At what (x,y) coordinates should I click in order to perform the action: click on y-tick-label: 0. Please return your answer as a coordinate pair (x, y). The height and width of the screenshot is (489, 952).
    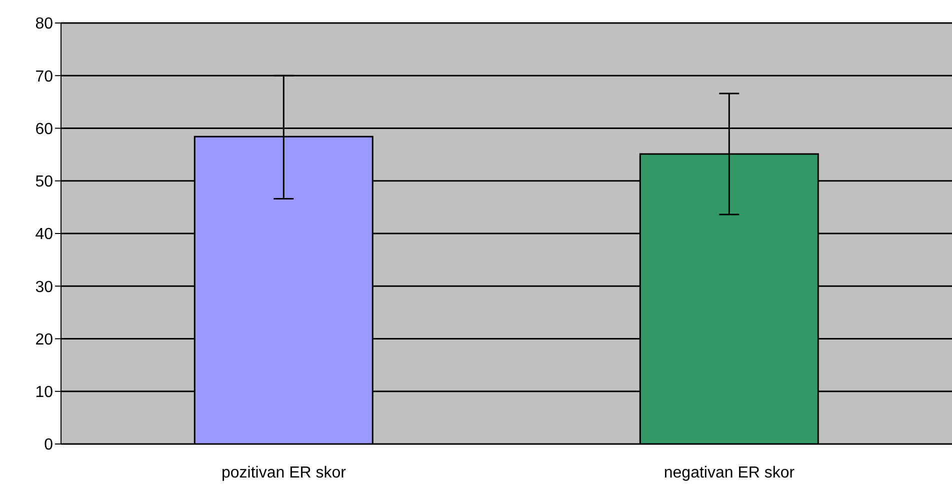
    Looking at the image, I should click on (49, 445).